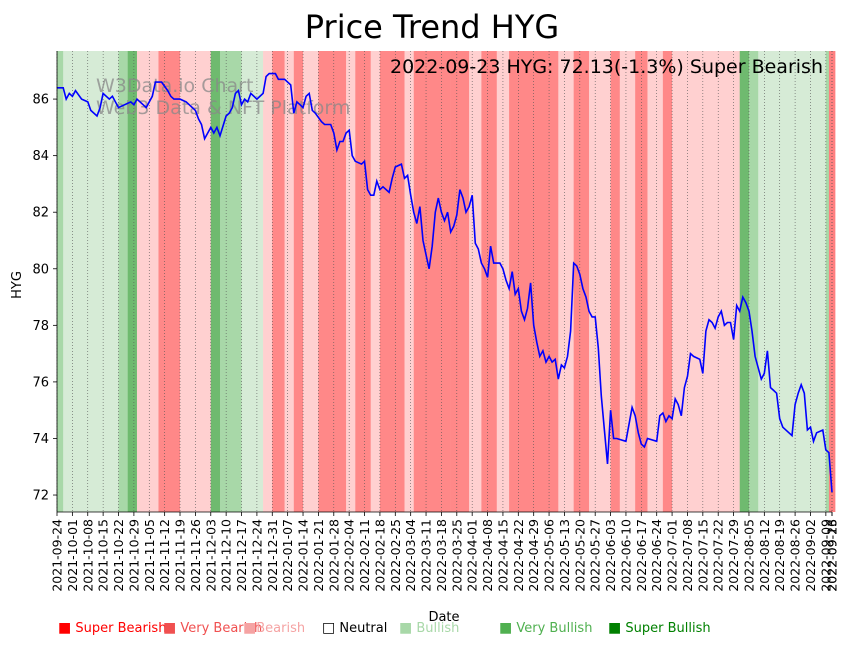 The image size is (849, 646). What do you see at coordinates (441, 555) in the screenshot?
I see `x-tick-label: 2022-03-18` at bounding box center [441, 555].